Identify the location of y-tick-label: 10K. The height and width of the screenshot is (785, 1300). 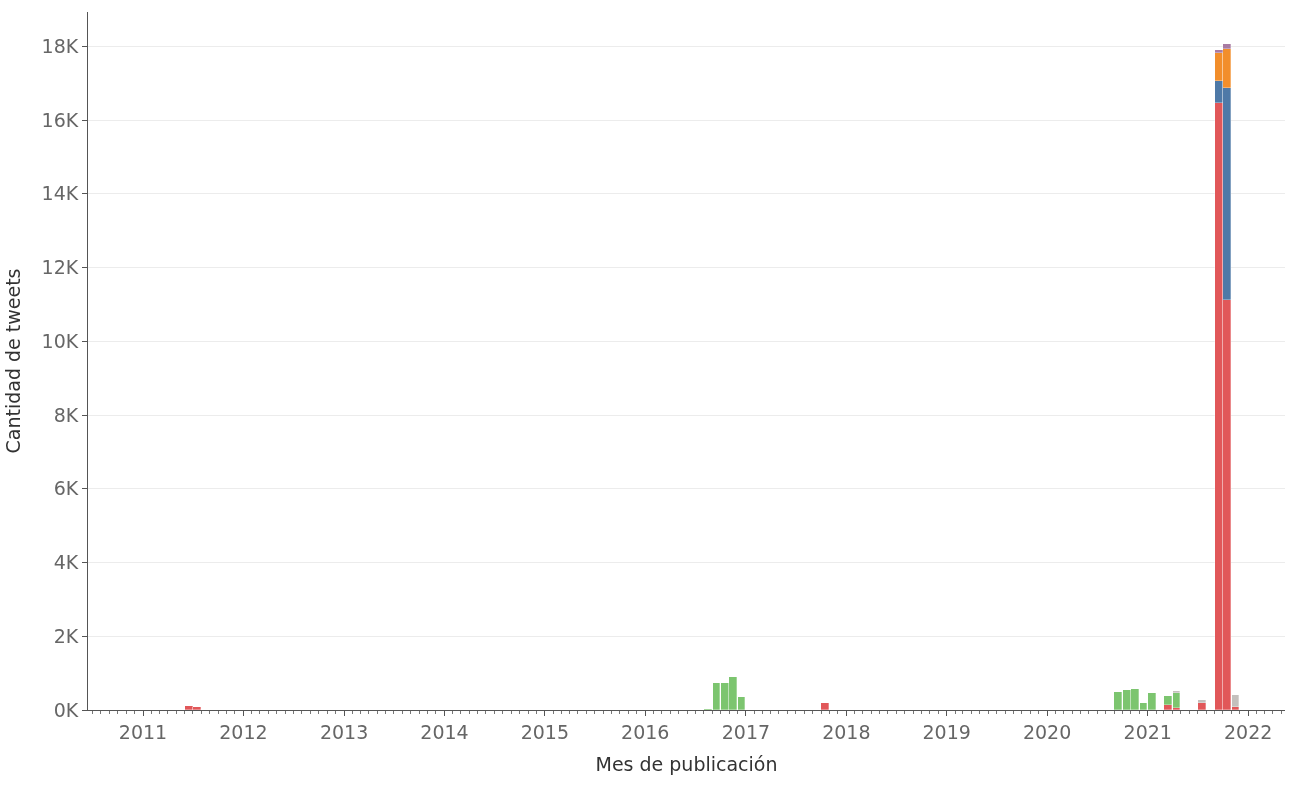
(60, 340).